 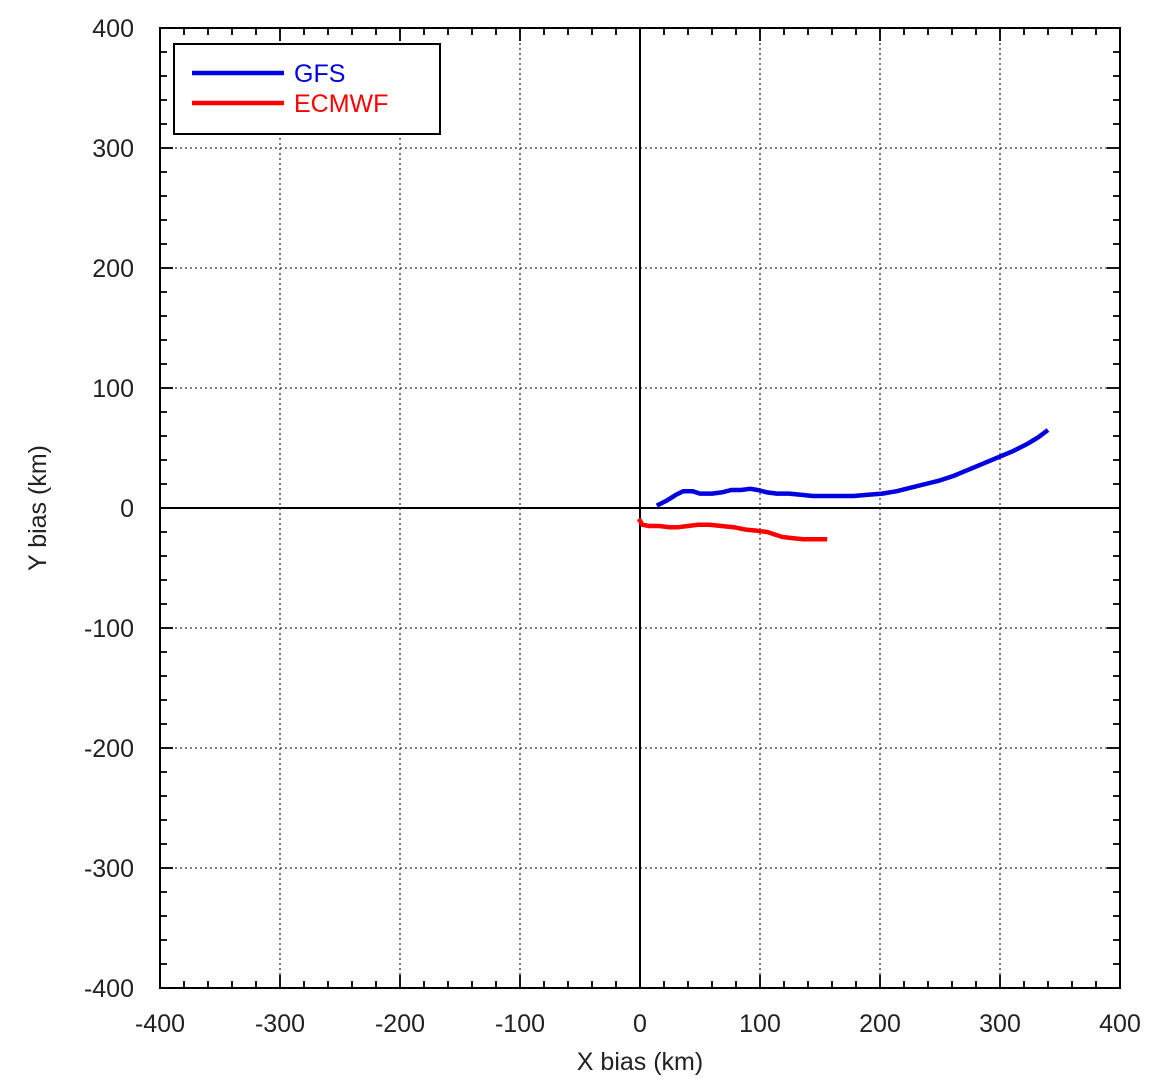 What do you see at coordinates (400, 1024) in the screenshot?
I see `x-tick-label: -200` at bounding box center [400, 1024].